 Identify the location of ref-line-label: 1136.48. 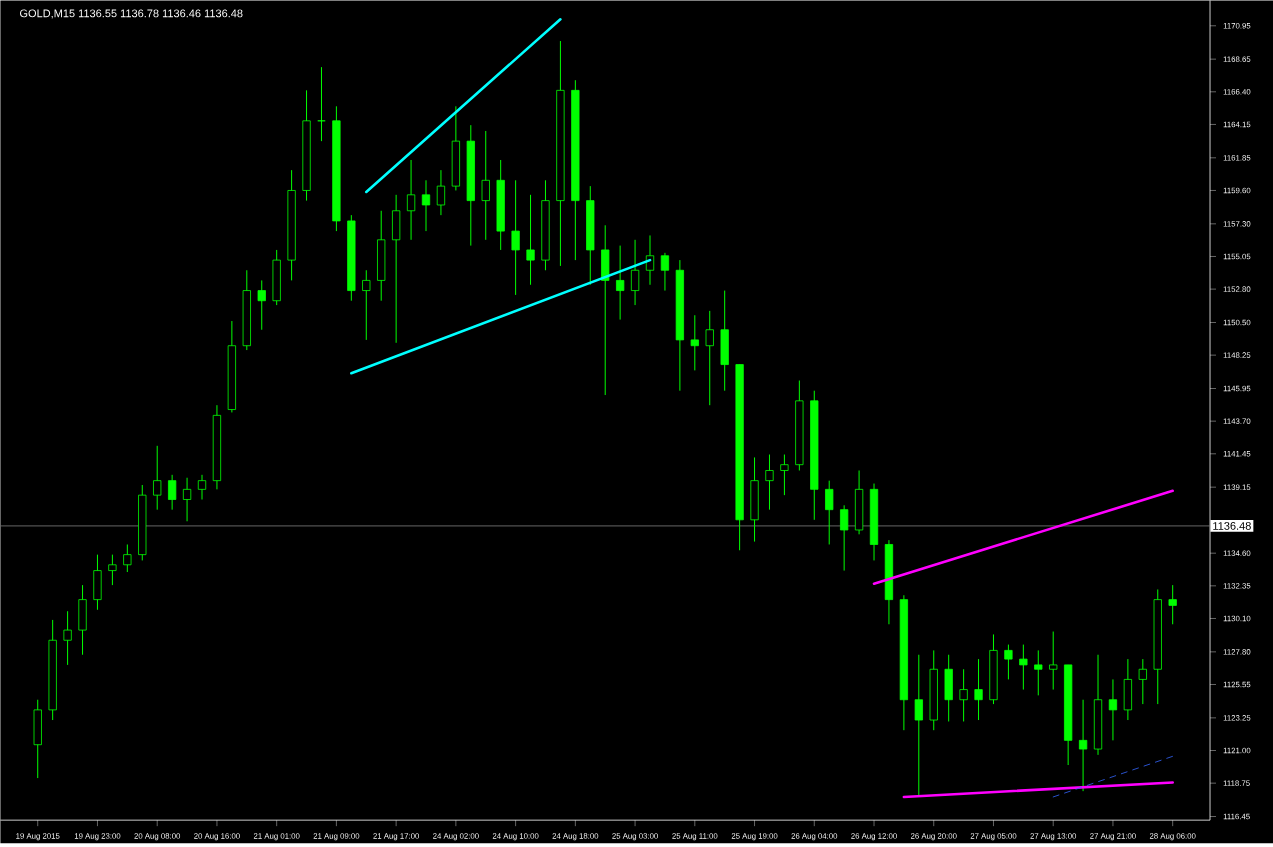
(1232, 526).